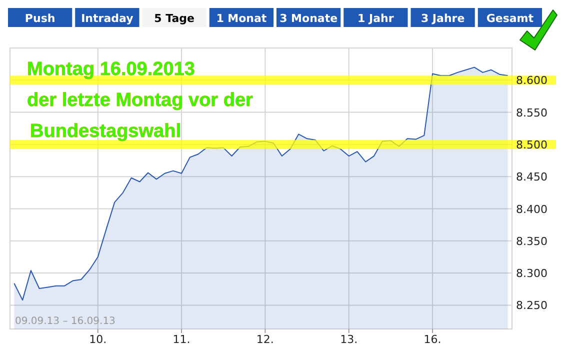 The width and height of the screenshot is (561, 351). Describe the element at coordinates (40, 18) in the screenshot. I see `text: Push` at that location.